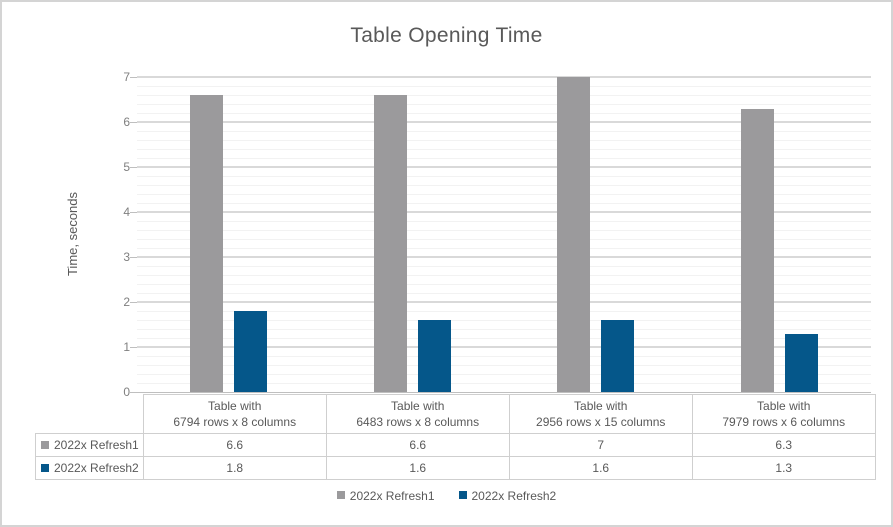  What do you see at coordinates (126, 122) in the screenshot?
I see `y-tick-label: 6` at bounding box center [126, 122].